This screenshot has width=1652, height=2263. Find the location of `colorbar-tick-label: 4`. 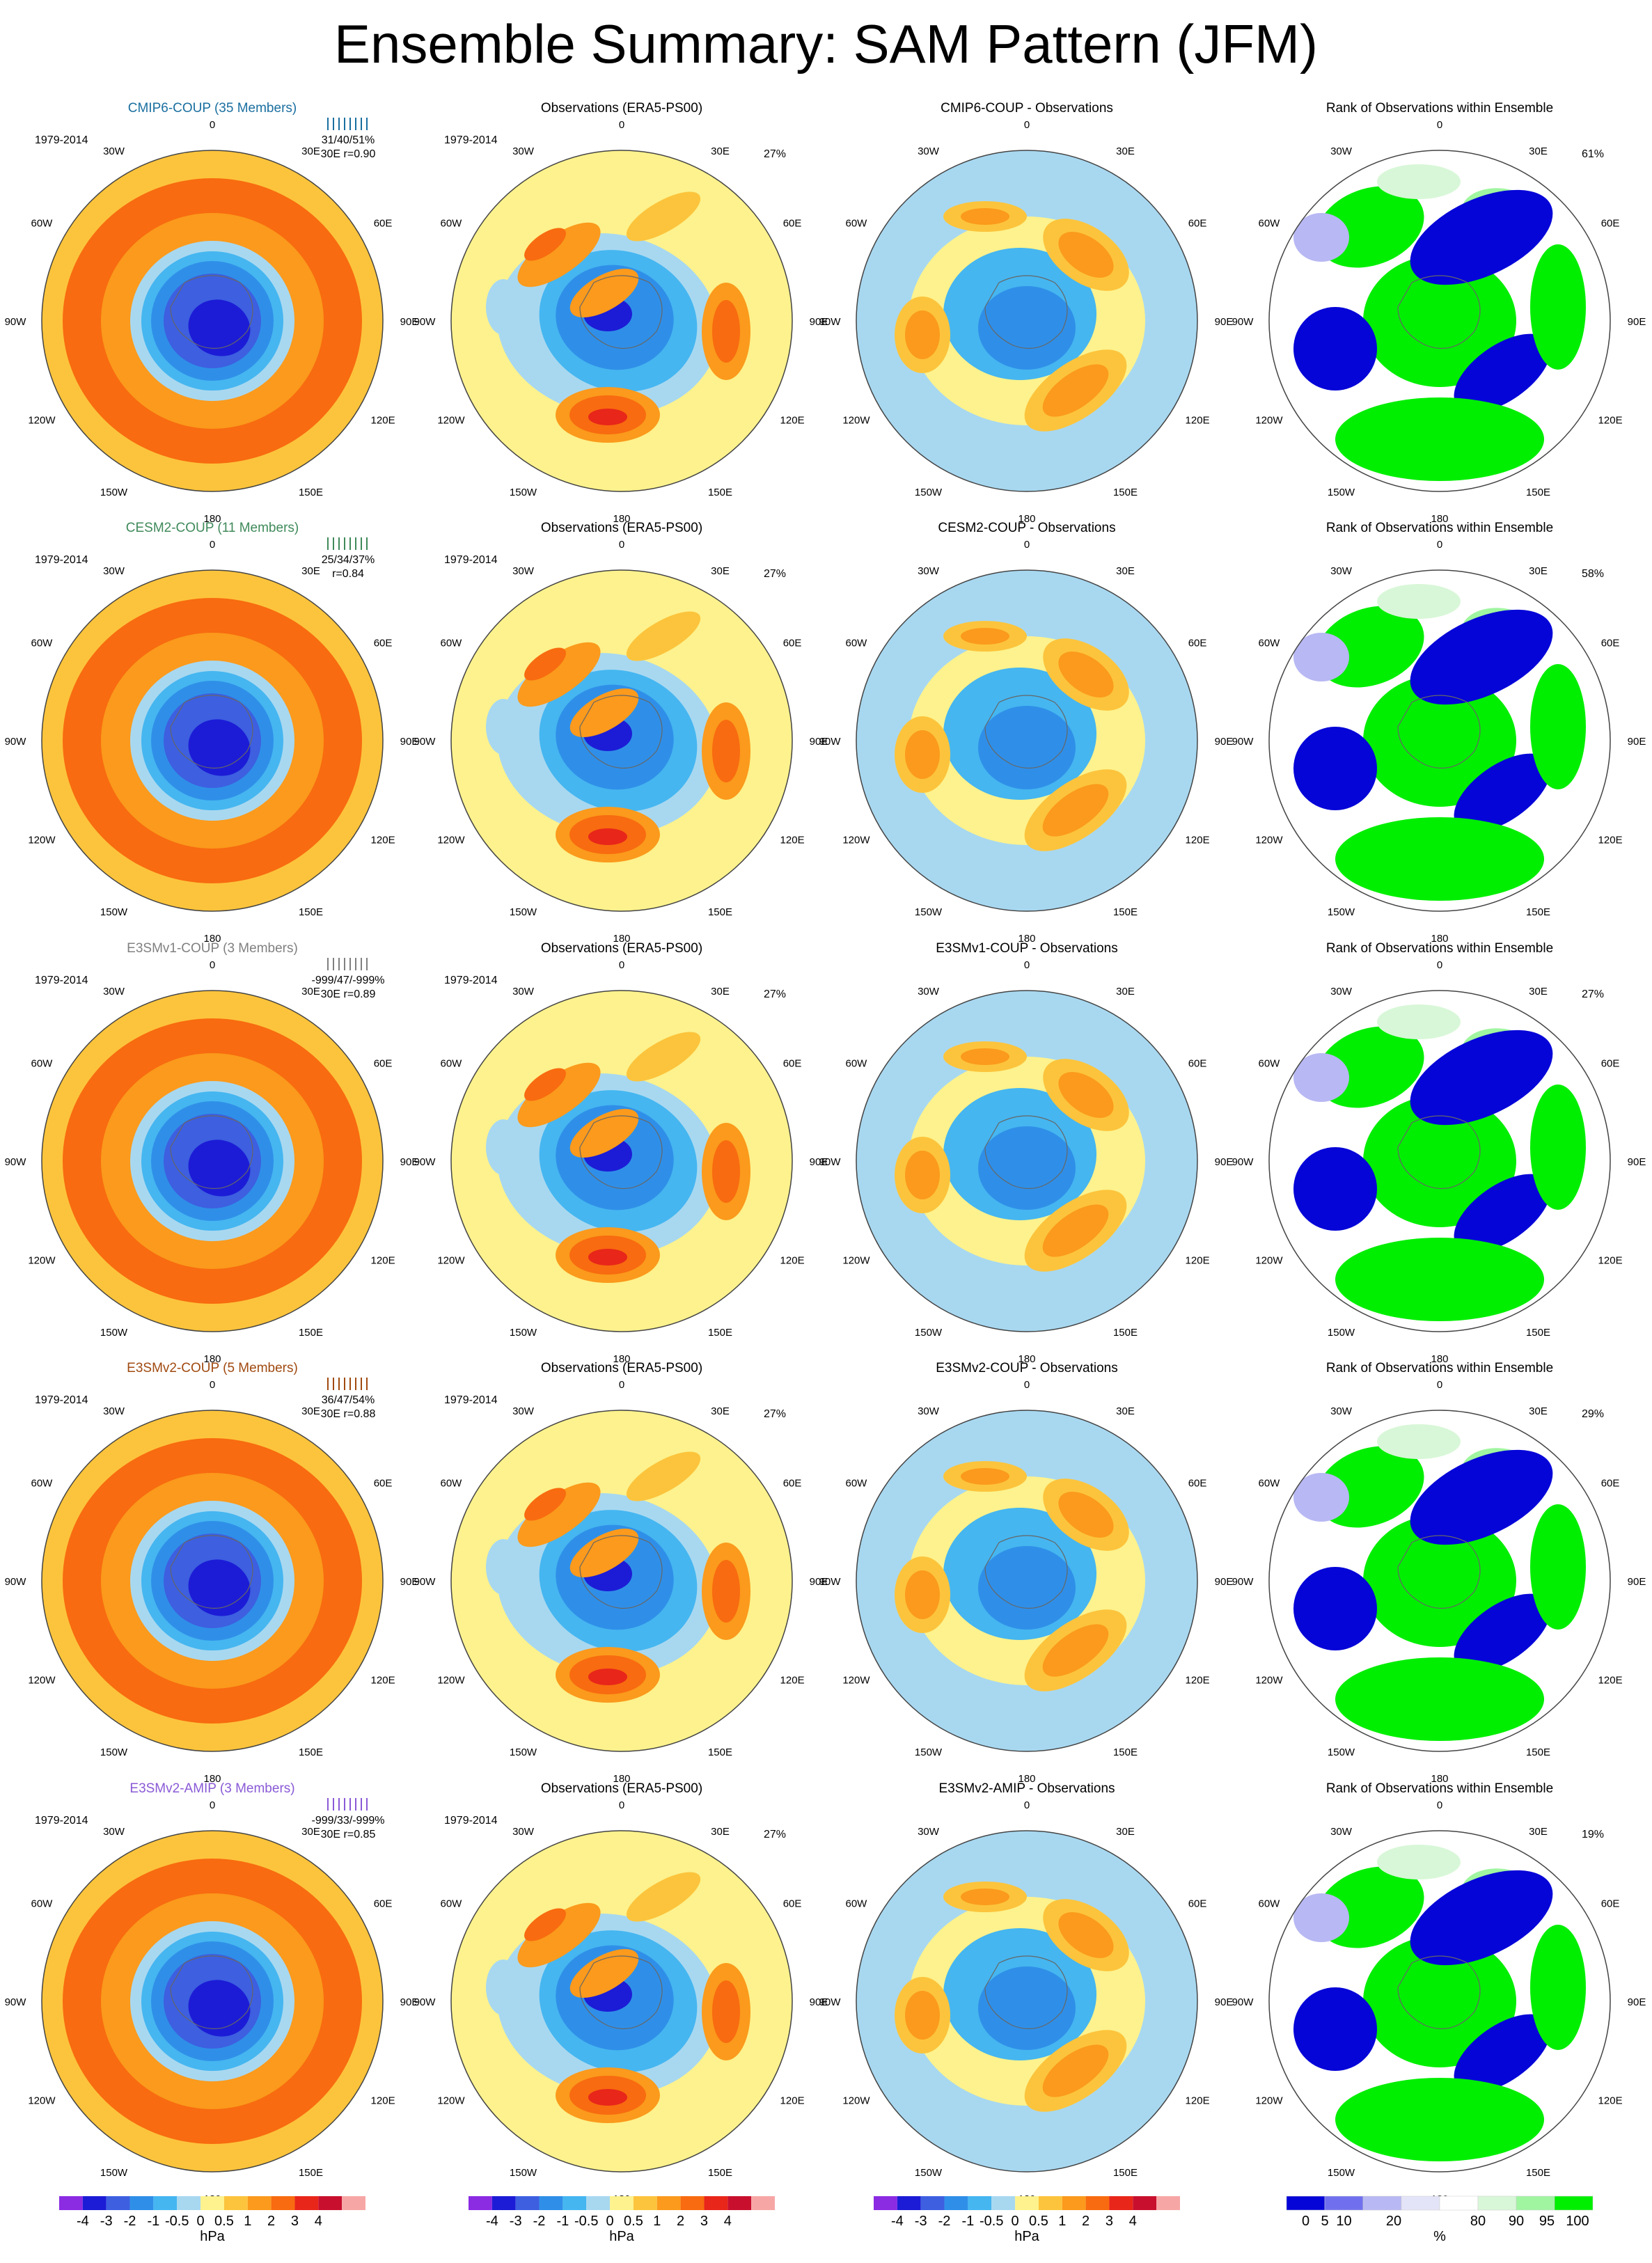

colorbar-tick-label: 4 is located at coordinates (318, 2221).